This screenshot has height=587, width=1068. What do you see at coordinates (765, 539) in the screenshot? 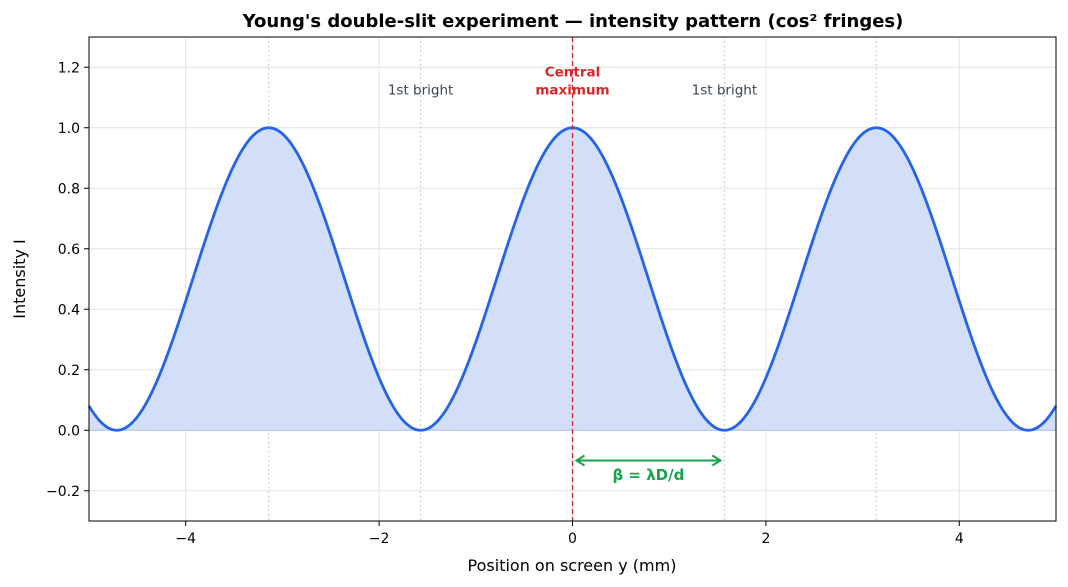
I see `x-tick-label: 2` at bounding box center [765, 539].